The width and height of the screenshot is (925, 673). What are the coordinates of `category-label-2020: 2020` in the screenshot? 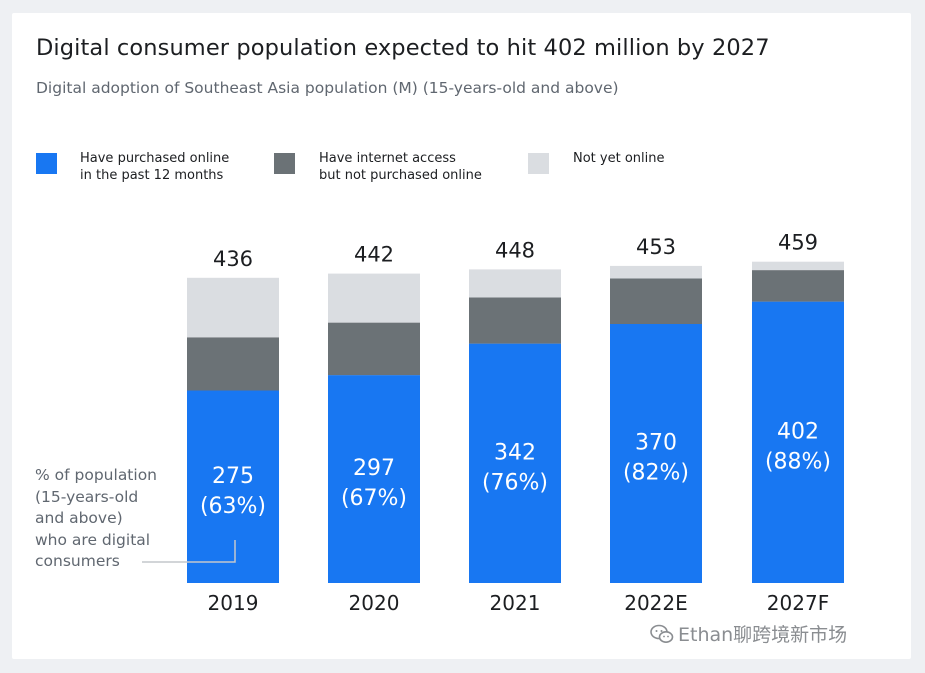 It's located at (374, 603).